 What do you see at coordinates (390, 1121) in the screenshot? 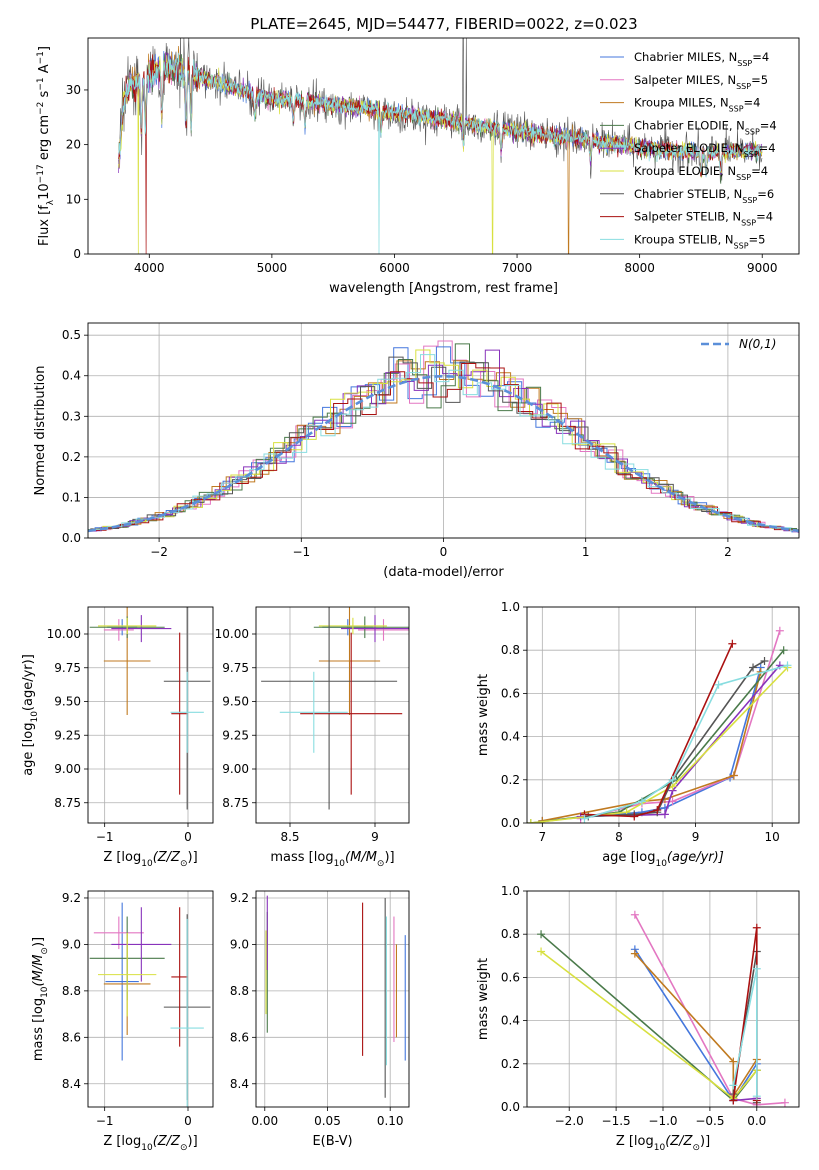
I see `x-tick-label: 0.10` at bounding box center [390, 1121].